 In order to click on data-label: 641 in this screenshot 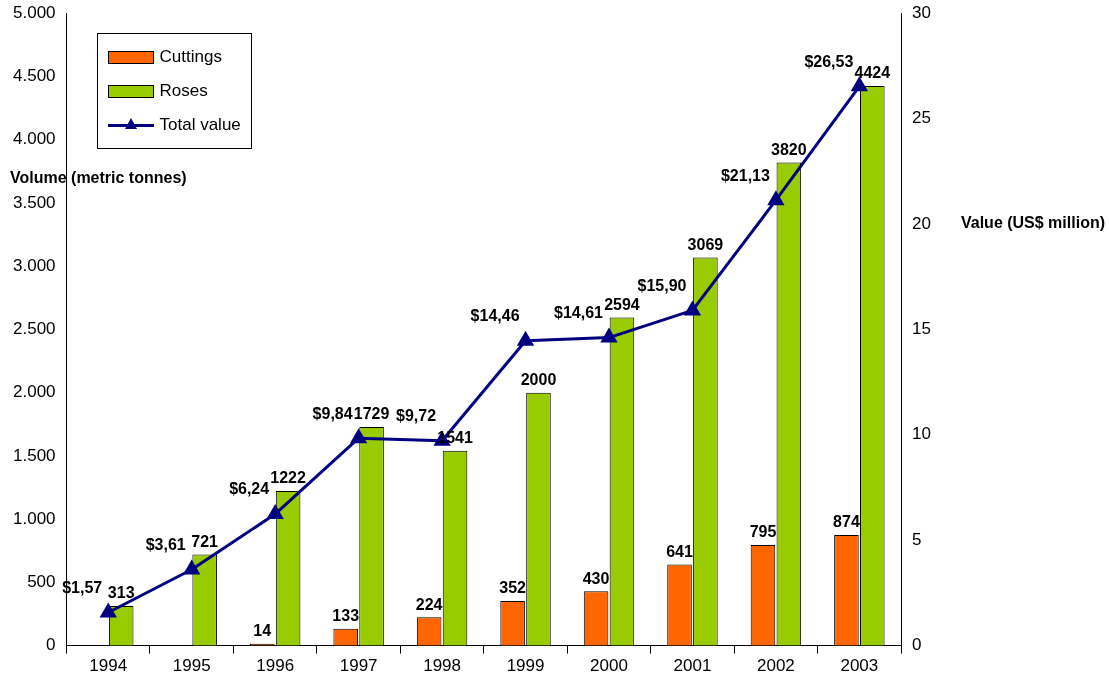, I will do `click(679, 551)`.